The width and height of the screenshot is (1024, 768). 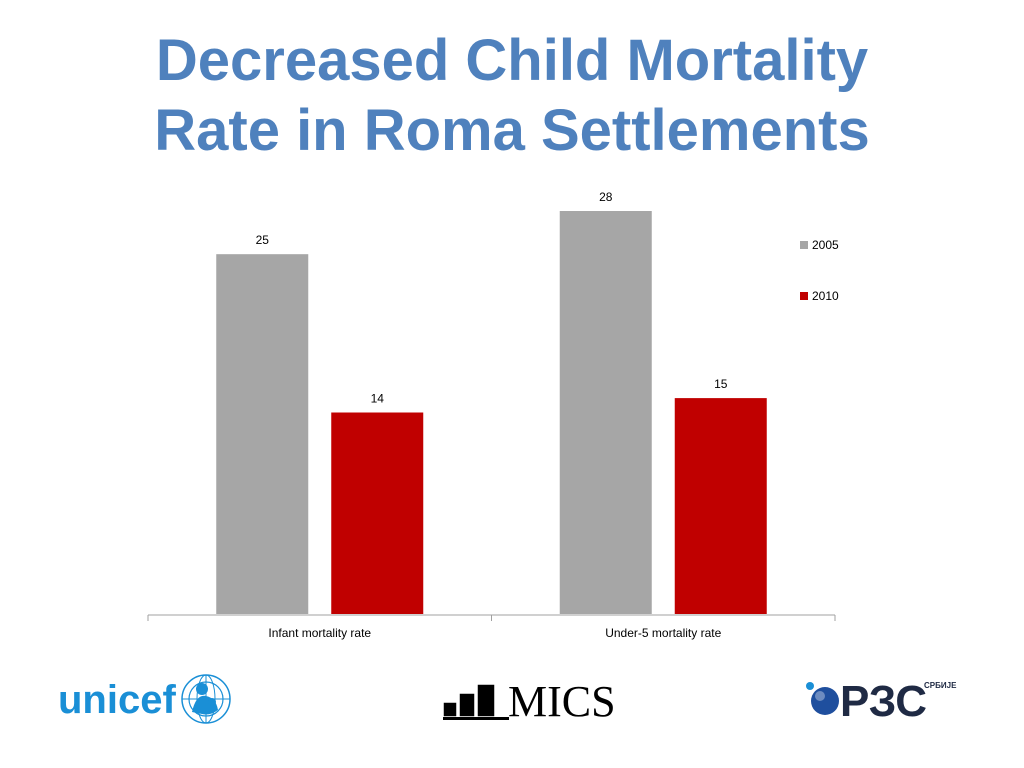 I want to click on unicef-logo-text: unicef, so click(x=117, y=700).